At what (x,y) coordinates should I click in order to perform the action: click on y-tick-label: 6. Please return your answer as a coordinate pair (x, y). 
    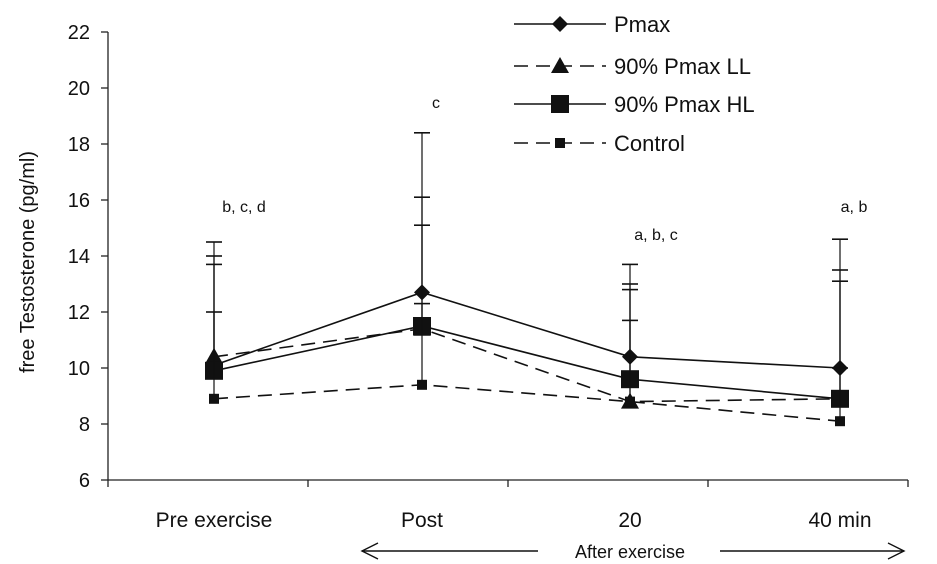
    Looking at the image, I should click on (84, 481).